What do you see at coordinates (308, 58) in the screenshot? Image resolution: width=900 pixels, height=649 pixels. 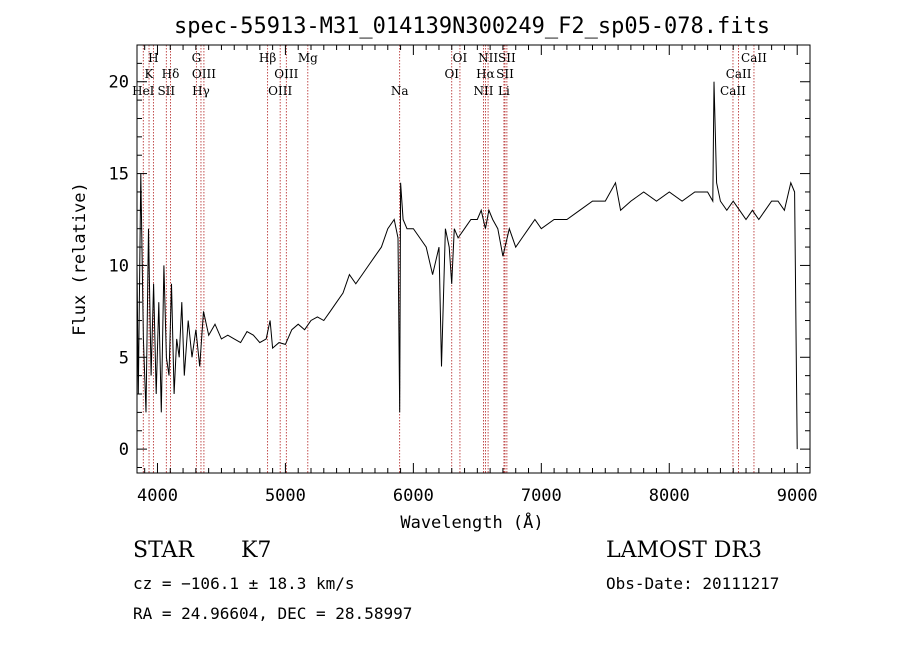 I see `spectral-line-label: Mg` at bounding box center [308, 58].